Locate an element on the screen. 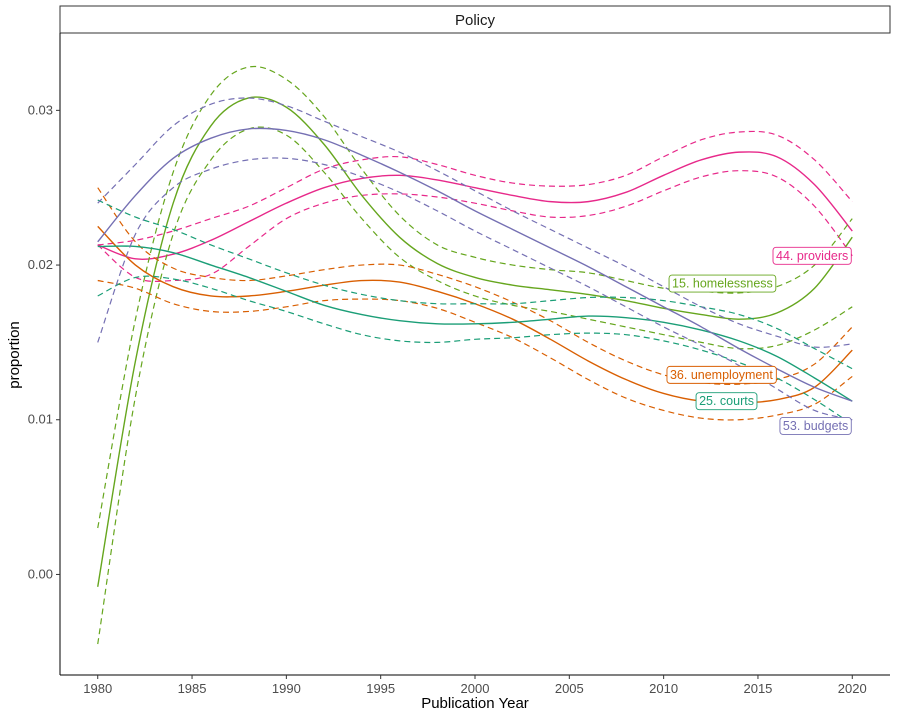 Image resolution: width=898 pixels, height=718 pixels. x-tick: 2000 is located at coordinates (475, 685).